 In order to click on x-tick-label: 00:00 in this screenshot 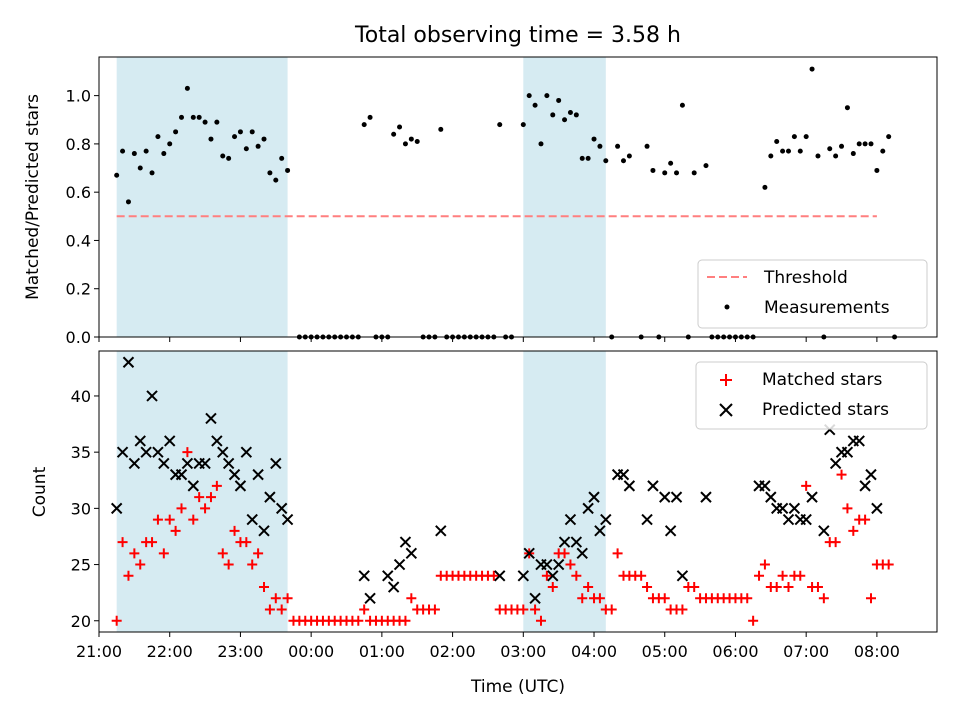, I will do `click(311, 651)`.